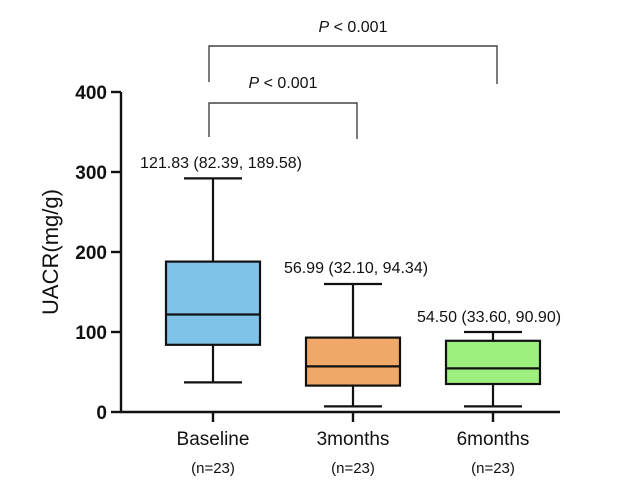 The height and width of the screenshot is (485, 633). Describe the element at coordinates (91, 173) in the screenshot. I see `y-tick-label: 300` at that location.